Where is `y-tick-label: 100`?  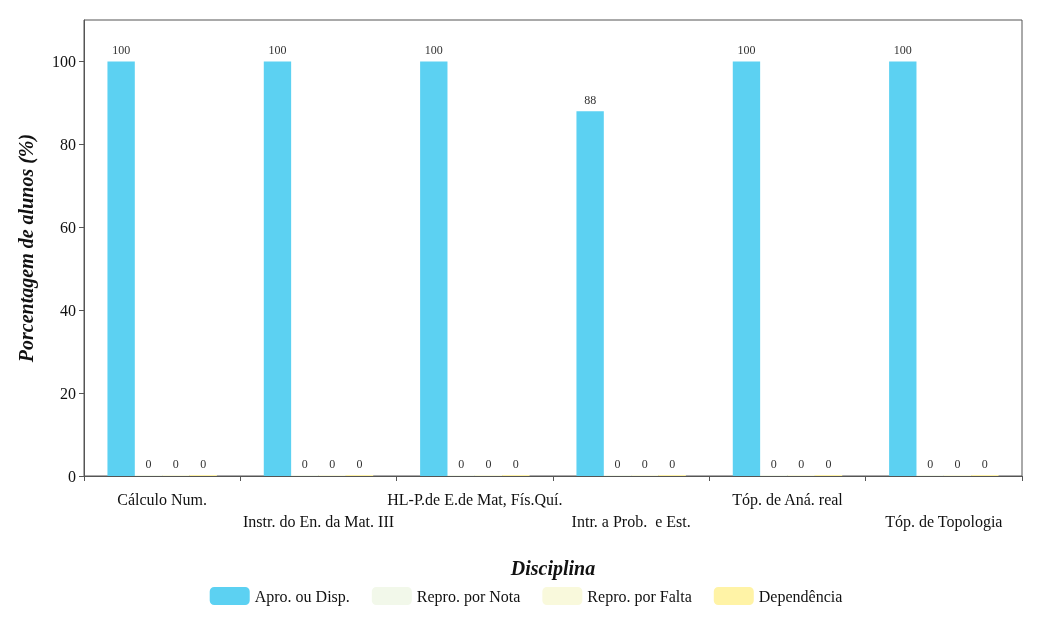 y-tick-label: 100 is located at coordinates (64, 61).